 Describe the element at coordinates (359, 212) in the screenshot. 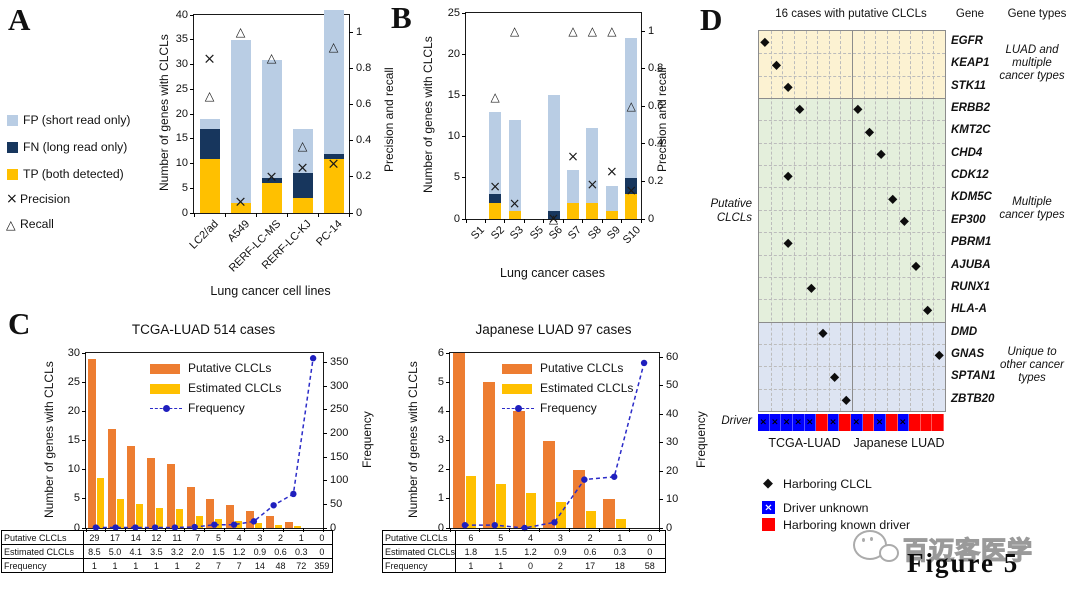

I see `y2-axis-tick-label: 0` at that location.